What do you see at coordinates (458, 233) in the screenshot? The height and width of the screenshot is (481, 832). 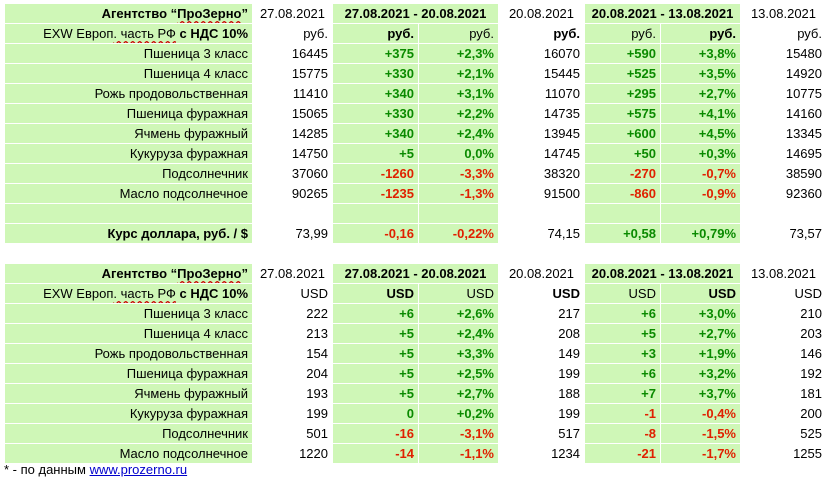 I see `change-pct-cell: -0,22%` at bounding box center [458, 233].